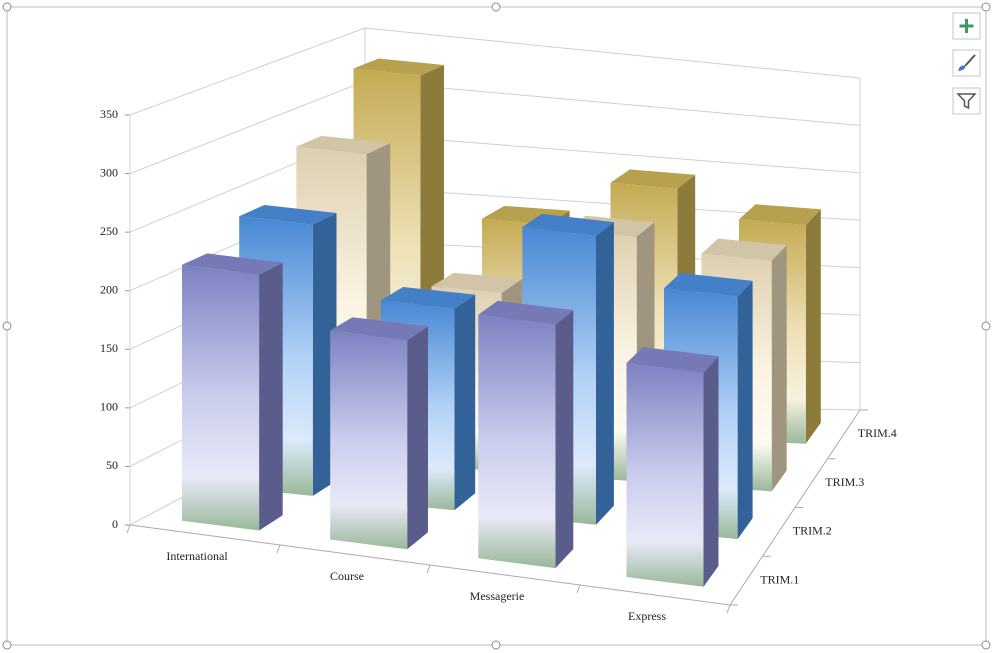 The width and height of the screenshot is (995, 653). What do you see at coordinates (497, 596) in the screenshot?
I see `x-tick-label: Messagerie` at bounding box center [497, 596].